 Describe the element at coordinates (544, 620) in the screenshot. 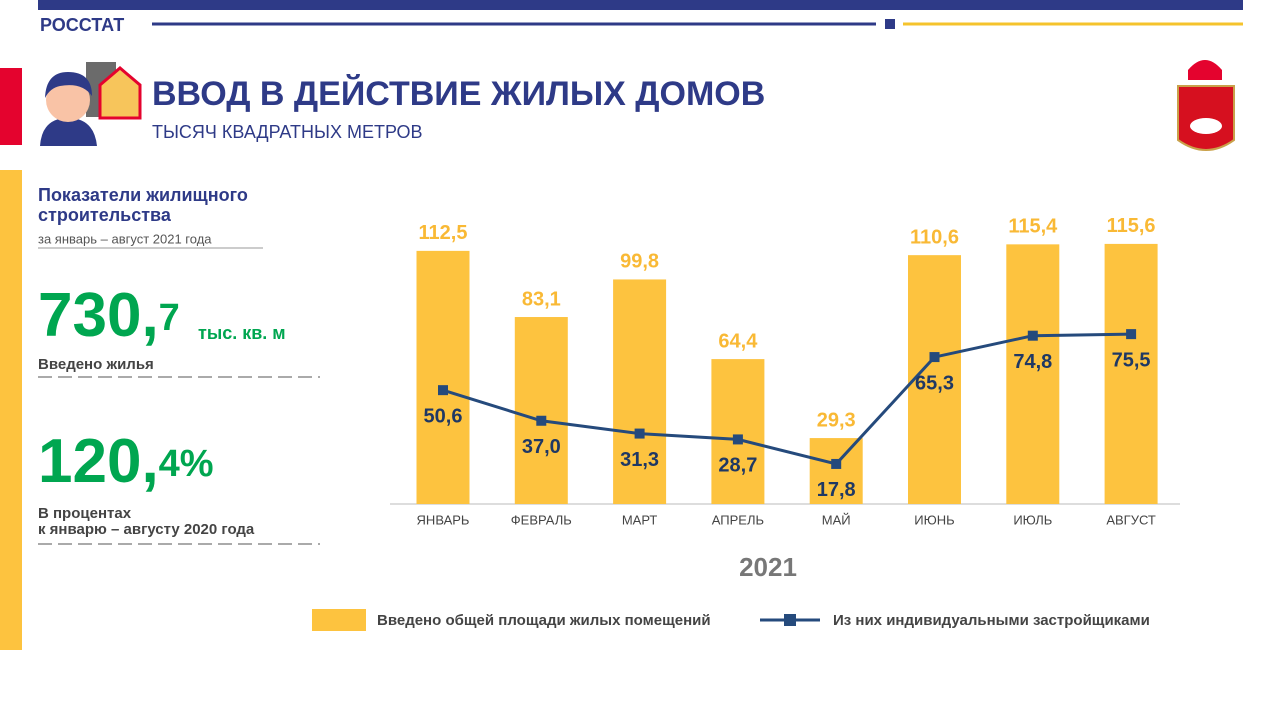

I see `legend-label: Введено общей площади жилых помещений` at that location.